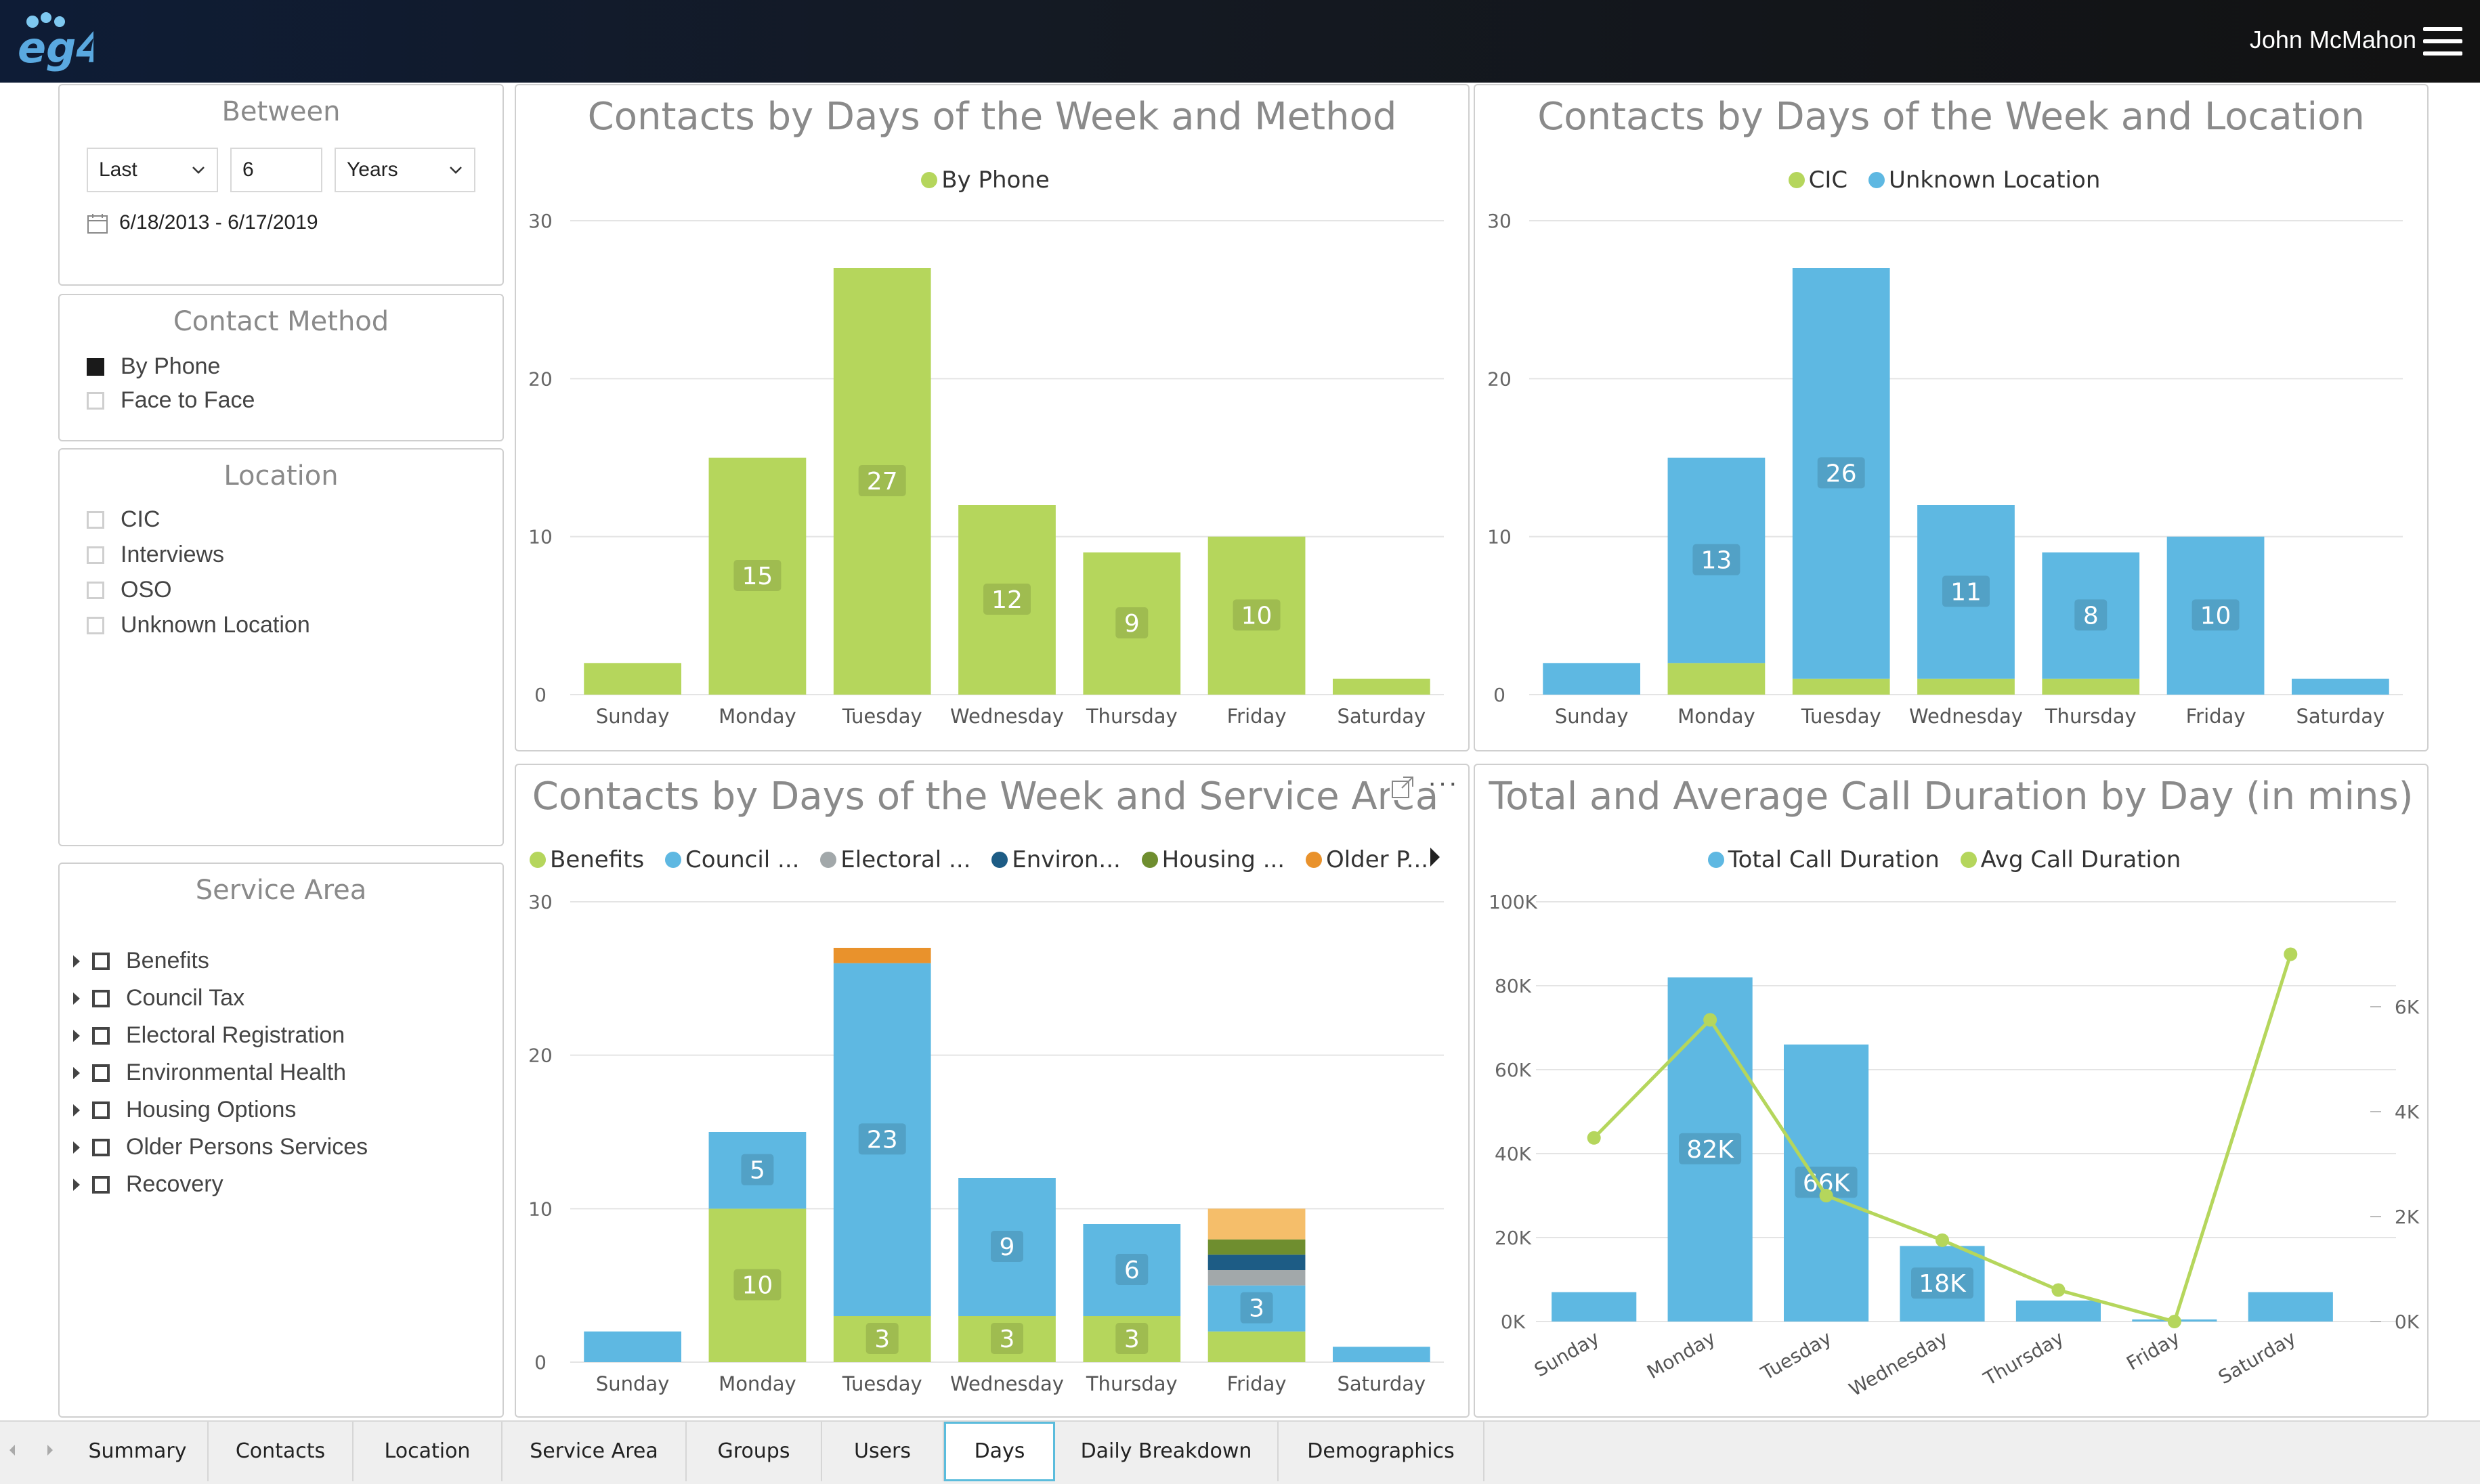 The image size is (2480, 1484). What do you see at coordinates (985, 180) in the screenshot?
I see `legend-item: By Phone` at bounding box center [985, 180].